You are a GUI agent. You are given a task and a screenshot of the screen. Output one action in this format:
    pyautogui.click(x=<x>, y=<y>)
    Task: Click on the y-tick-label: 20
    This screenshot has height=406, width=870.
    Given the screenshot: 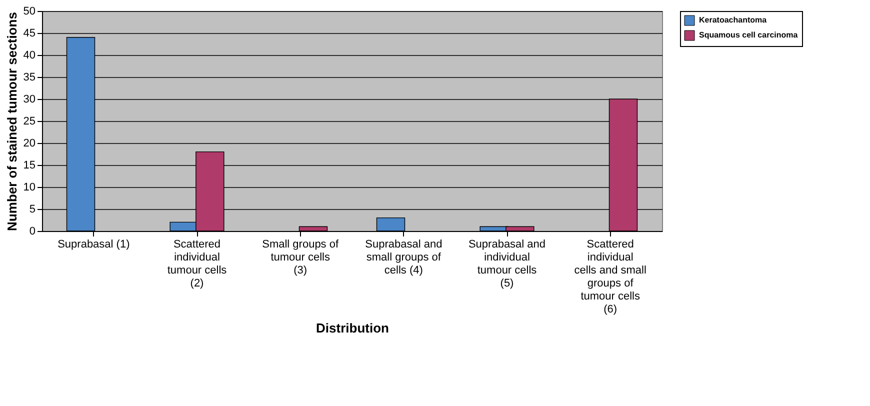 What is the action you would take?
    pyautogui.click(x=29, y=144)
    